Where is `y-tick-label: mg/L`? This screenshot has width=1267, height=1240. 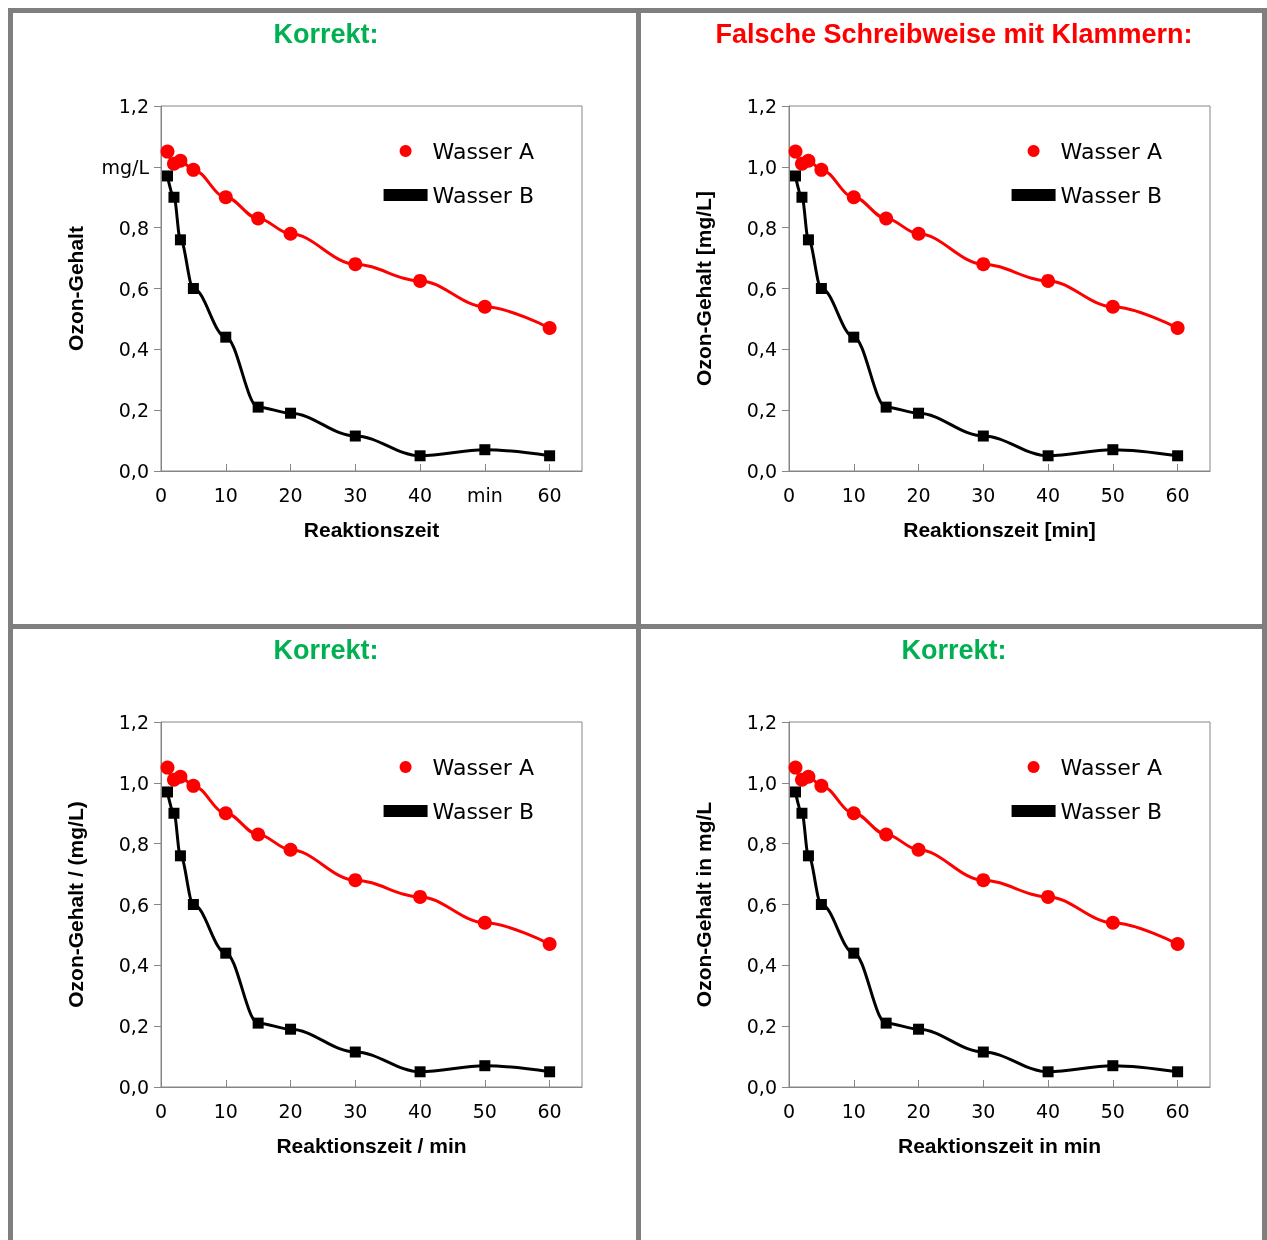 y-tick-label: mg/L is located at coordinates (125, 166).